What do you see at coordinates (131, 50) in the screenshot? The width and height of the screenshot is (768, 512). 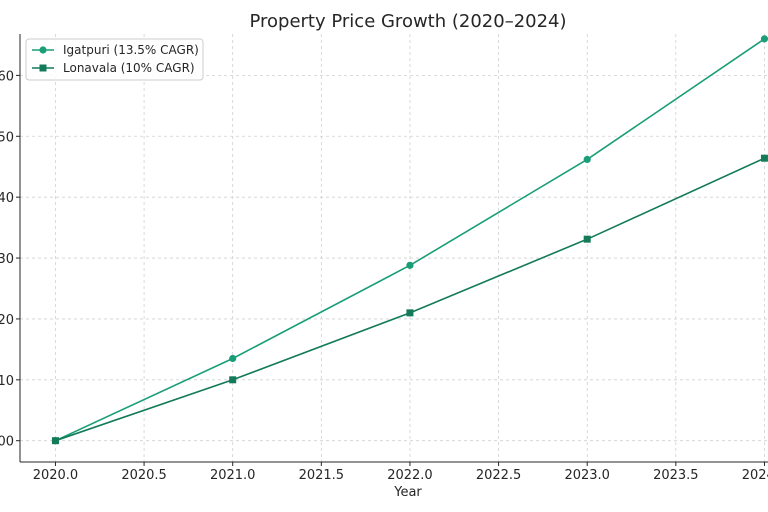 I see `legend-label: Igatpuri (13.5% CAGR)` at bounding box center [131, 50].